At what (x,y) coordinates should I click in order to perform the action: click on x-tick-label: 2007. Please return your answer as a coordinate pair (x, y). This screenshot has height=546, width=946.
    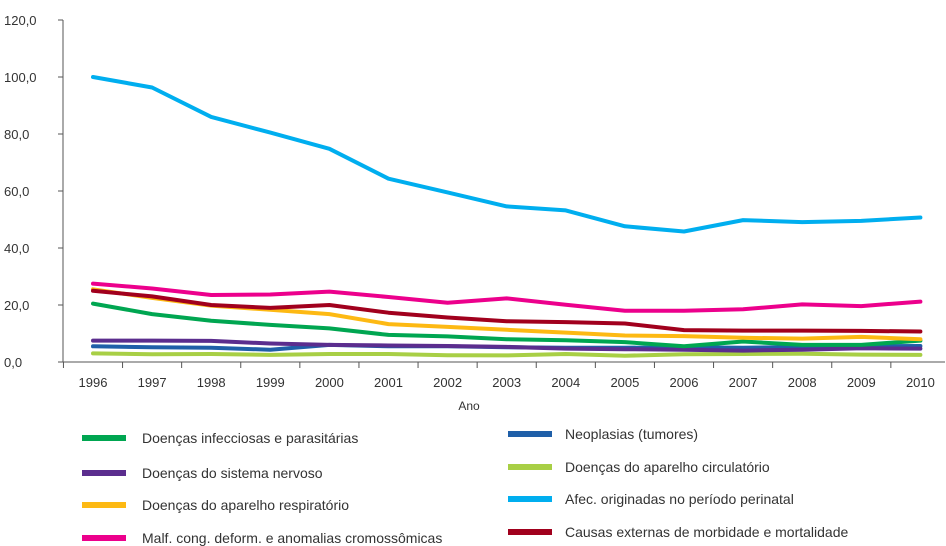
    Looking at the image, I should click on (743, 382).